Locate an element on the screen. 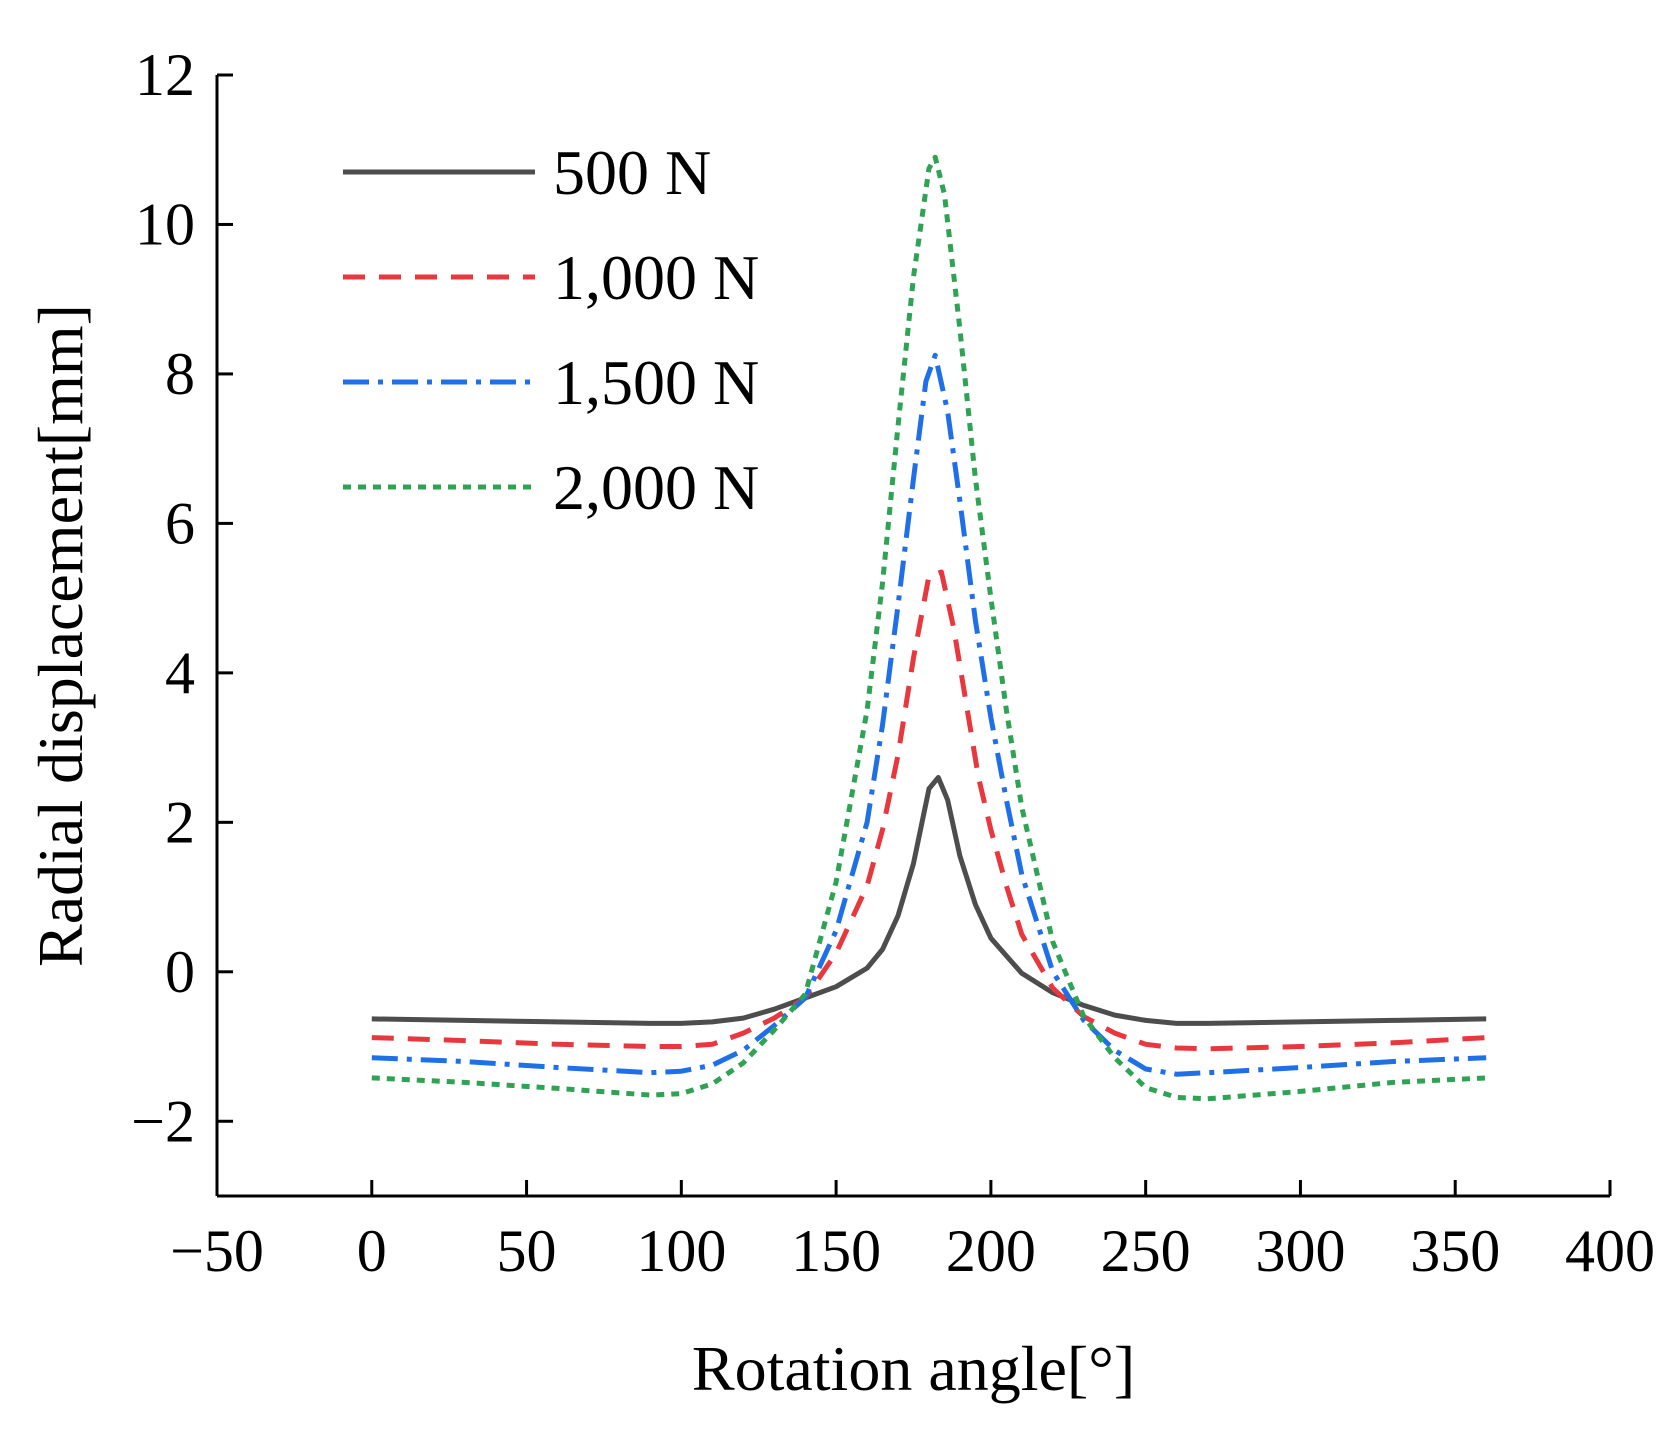 The height and width of the screenshot is (1432, 1678). y-tick-label: 6 is located at coordinates (180, 523).